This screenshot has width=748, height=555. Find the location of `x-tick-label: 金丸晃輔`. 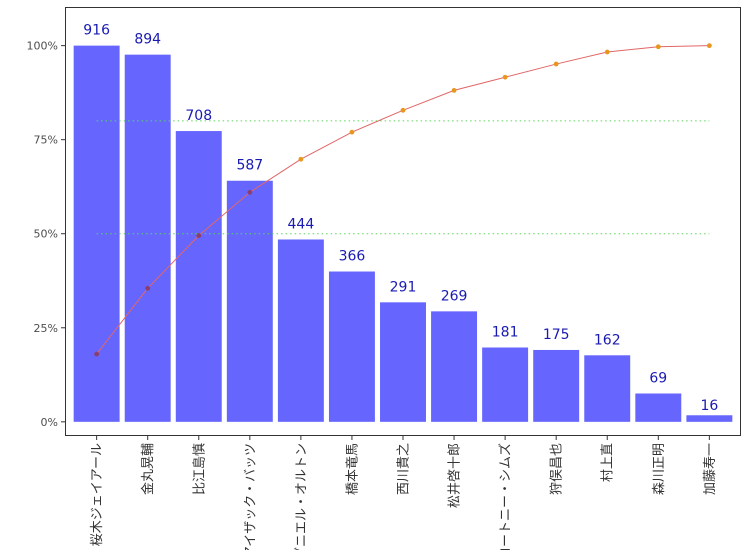

x-tick-label: 金丸晃輔 is located at coordinates (148, 469).